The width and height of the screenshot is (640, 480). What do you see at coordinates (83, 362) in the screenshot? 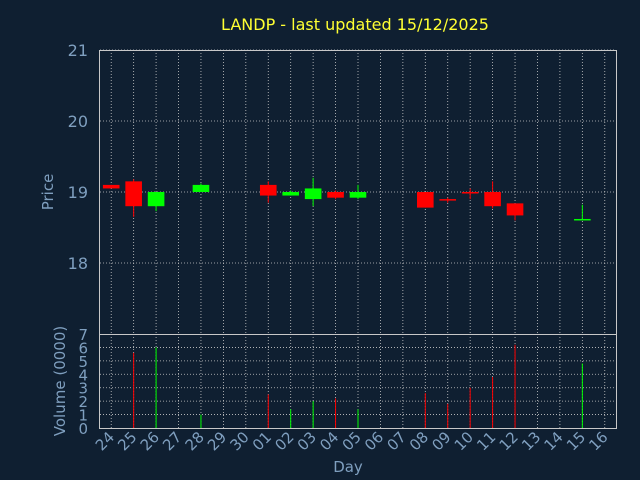
I see `volume-tick-label: 5` at bounding box center [83, 362].